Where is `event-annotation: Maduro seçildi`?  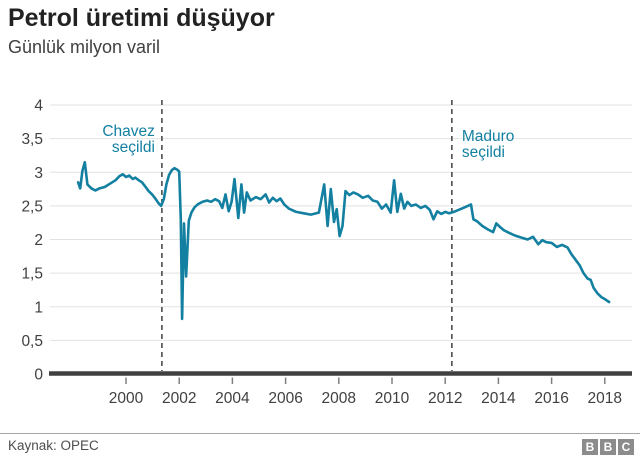
event-annotation: Maduro seçildi is located at coordinates (488, 144).